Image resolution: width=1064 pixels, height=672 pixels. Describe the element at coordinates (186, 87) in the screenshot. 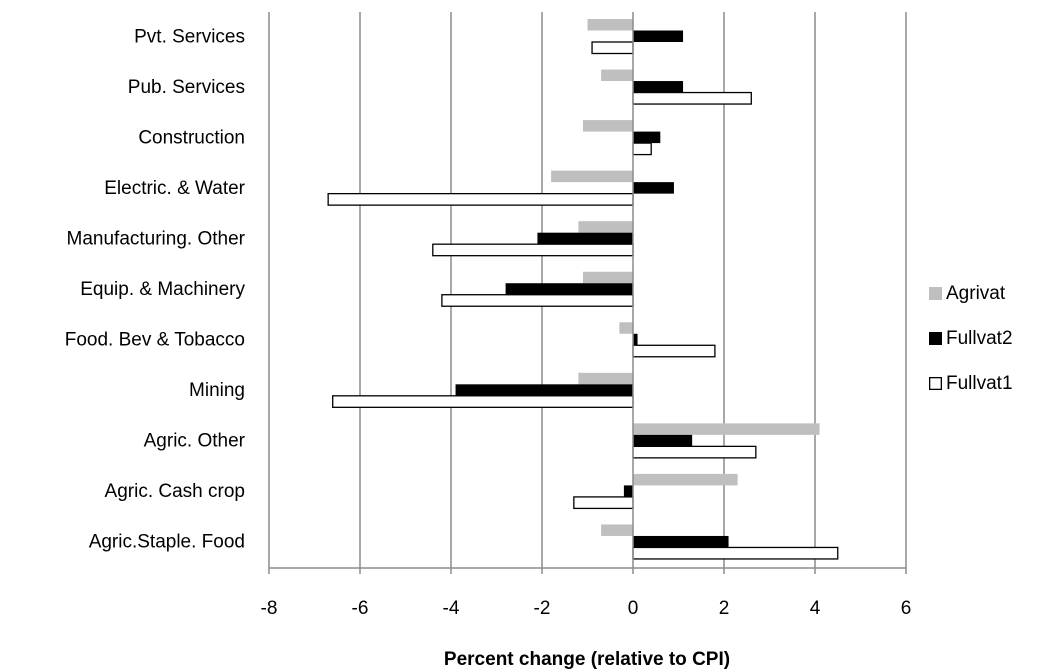

I see `category-label: Pub. Services` at that location.